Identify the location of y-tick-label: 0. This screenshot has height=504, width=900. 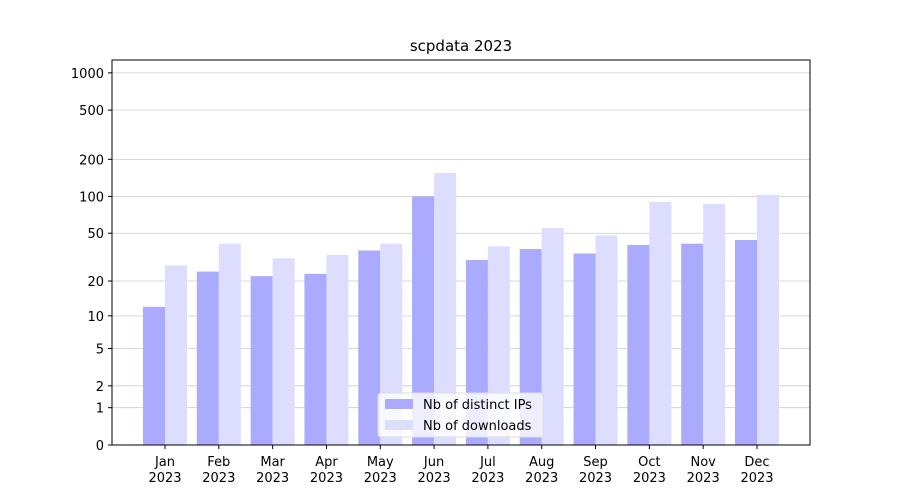
(100, 446).